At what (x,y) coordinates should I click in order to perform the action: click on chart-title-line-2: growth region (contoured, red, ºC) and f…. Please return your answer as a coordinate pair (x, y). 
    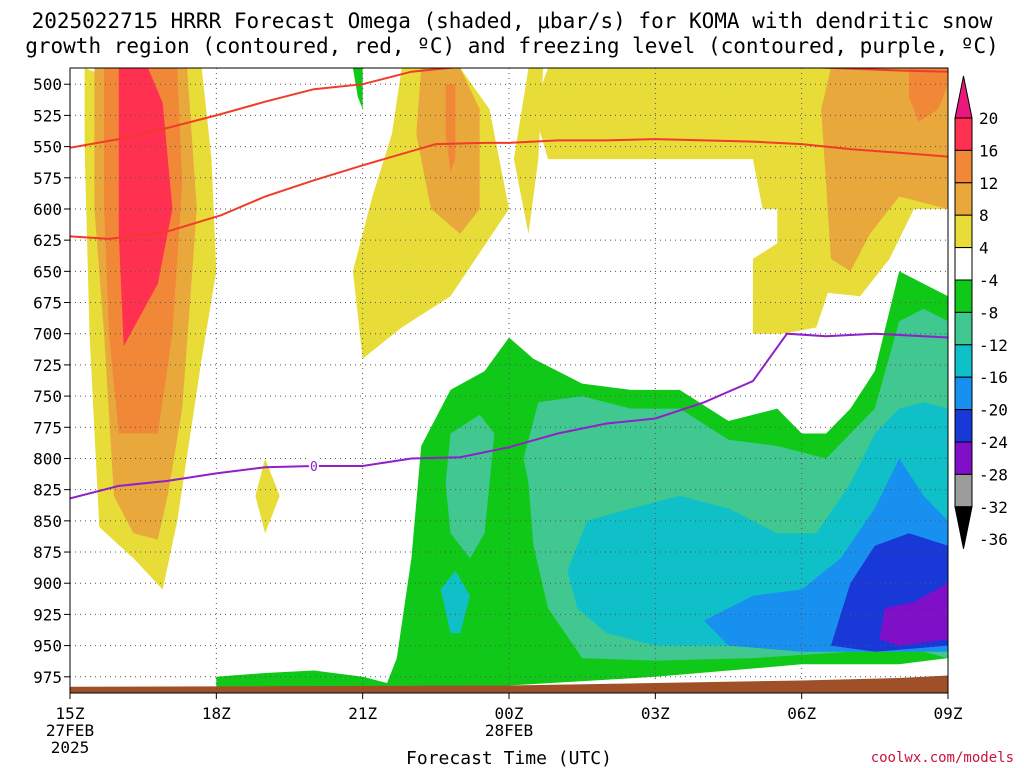
    Looking at the image, I should click on (512, 46).